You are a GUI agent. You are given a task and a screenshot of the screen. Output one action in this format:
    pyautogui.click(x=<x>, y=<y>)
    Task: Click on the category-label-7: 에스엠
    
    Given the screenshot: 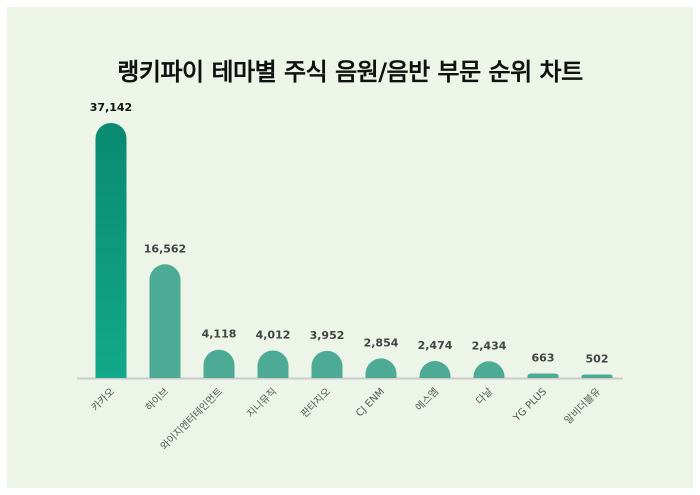 What is the action you would take?
    pyautogui.click(x=427, y=400)
    